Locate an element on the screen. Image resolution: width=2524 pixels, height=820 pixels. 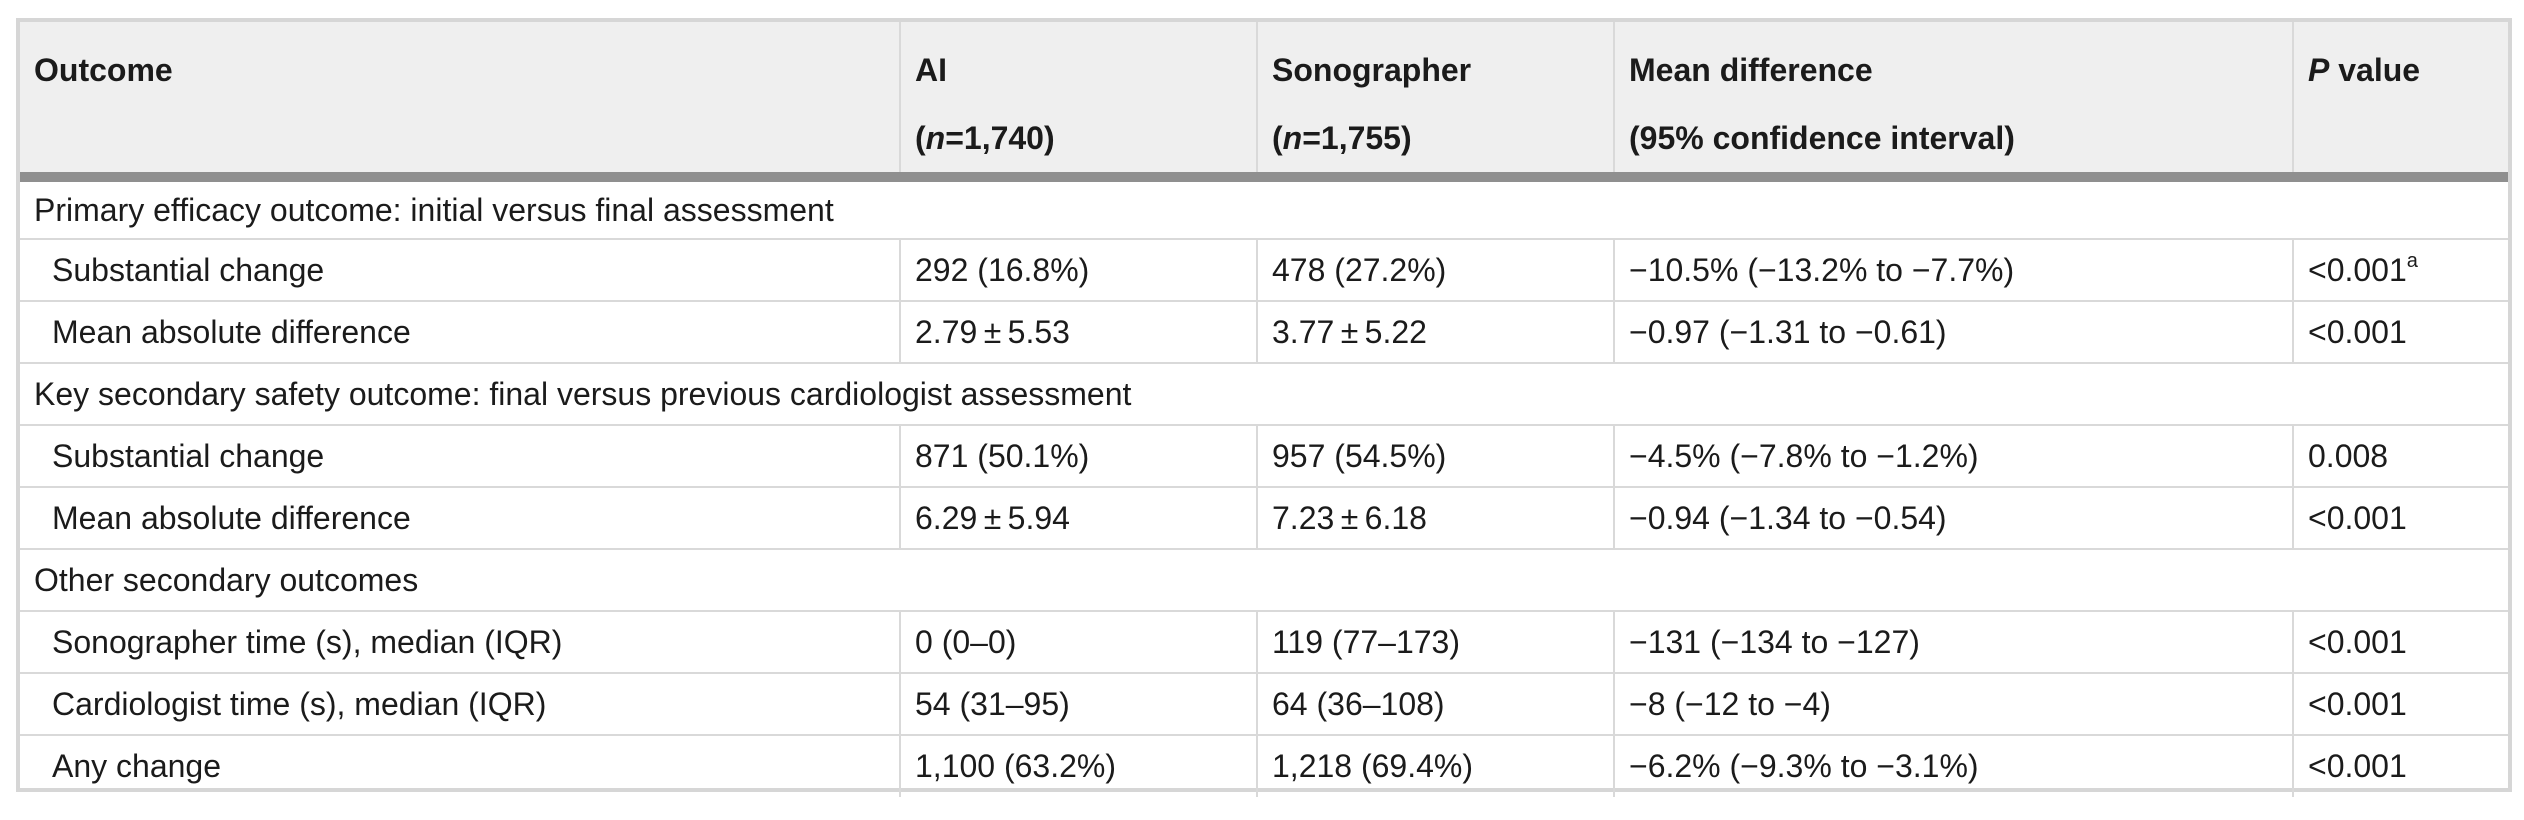
section-title: Other secondary outcomes is located at coordinates (1264, 580).